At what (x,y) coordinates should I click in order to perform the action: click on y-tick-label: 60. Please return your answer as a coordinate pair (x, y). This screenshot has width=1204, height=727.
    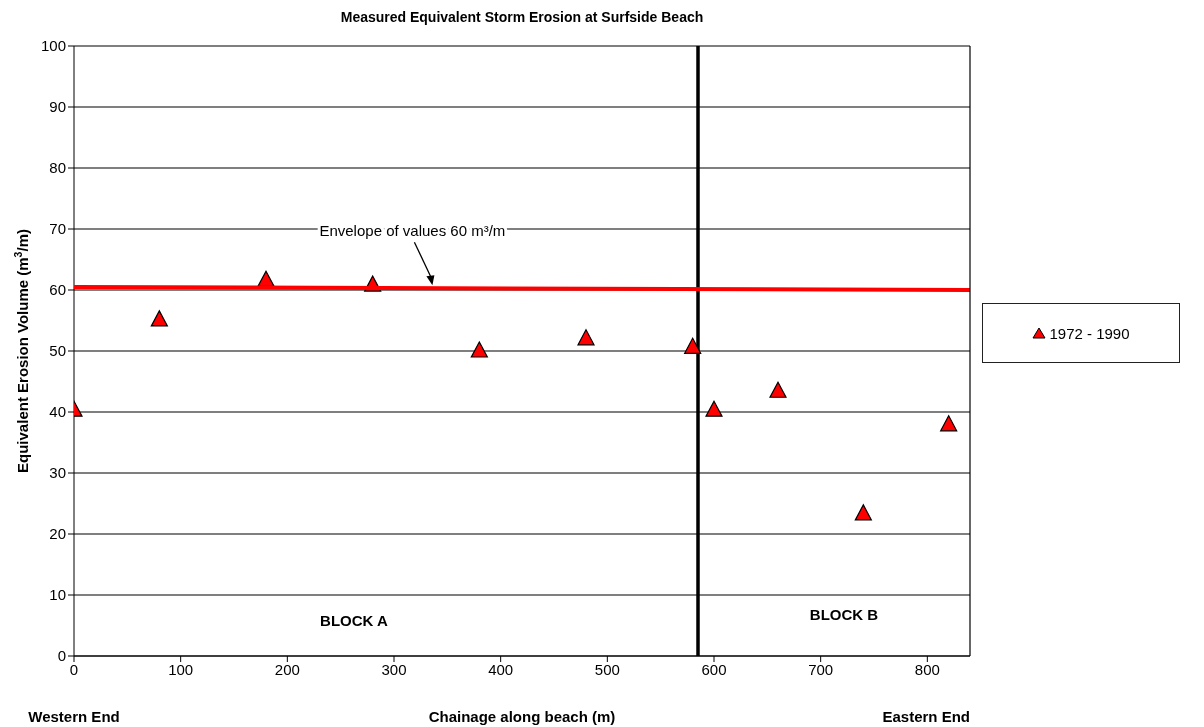
    Looking at the image, I should click on (57, 290).